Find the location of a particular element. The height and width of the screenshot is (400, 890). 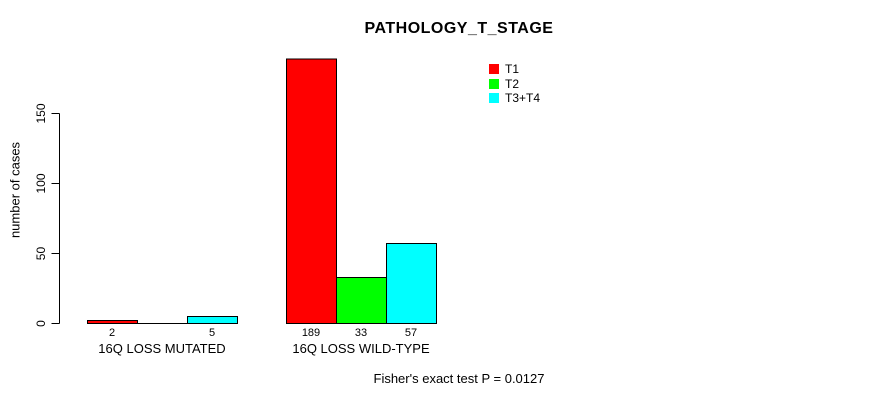

category-label: 16Q LOSS MUTATED is located at coordinates (161, 348).